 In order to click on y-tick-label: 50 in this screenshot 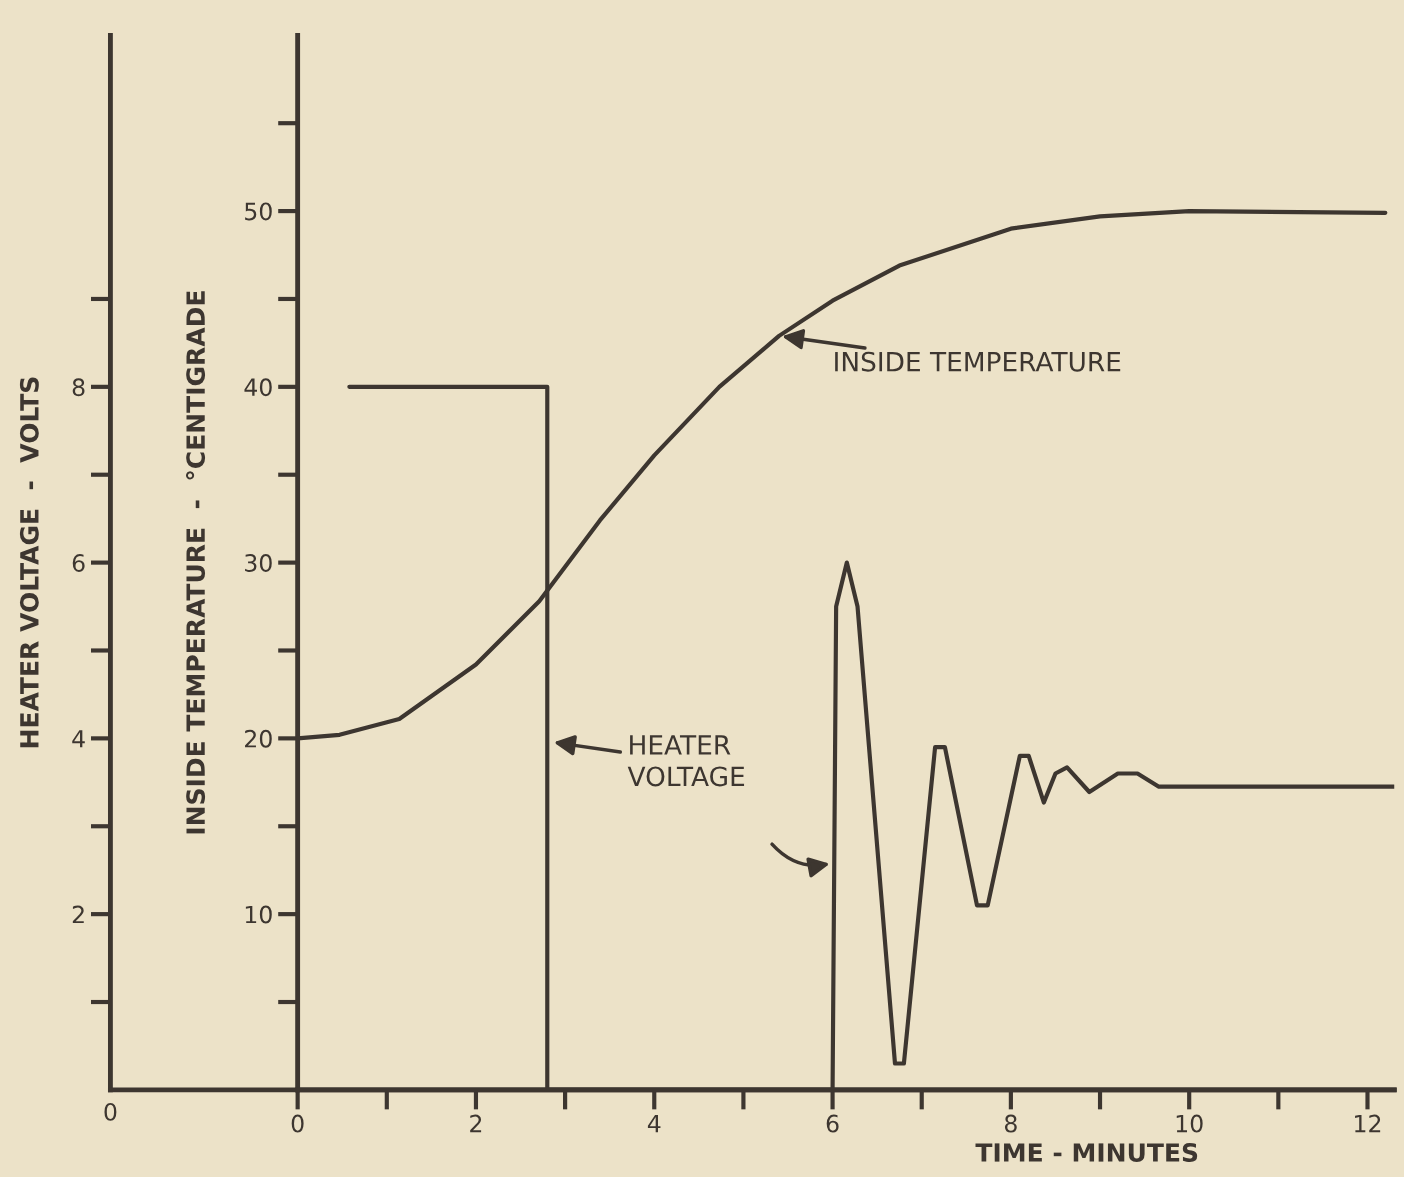, I will do `click(258, 211)`.